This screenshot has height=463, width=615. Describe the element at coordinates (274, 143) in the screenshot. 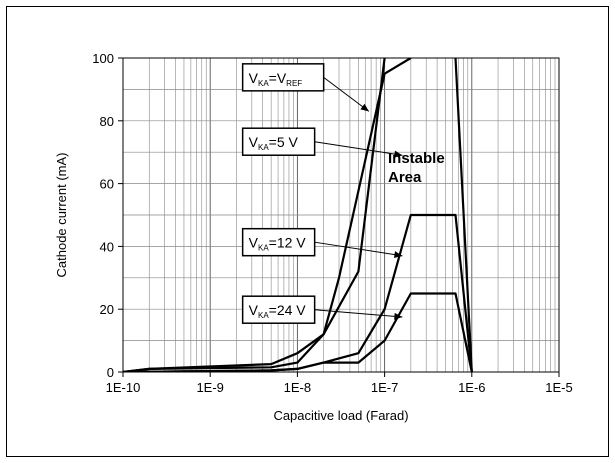

I see `annotation-text: VKA=5 V` at that location.